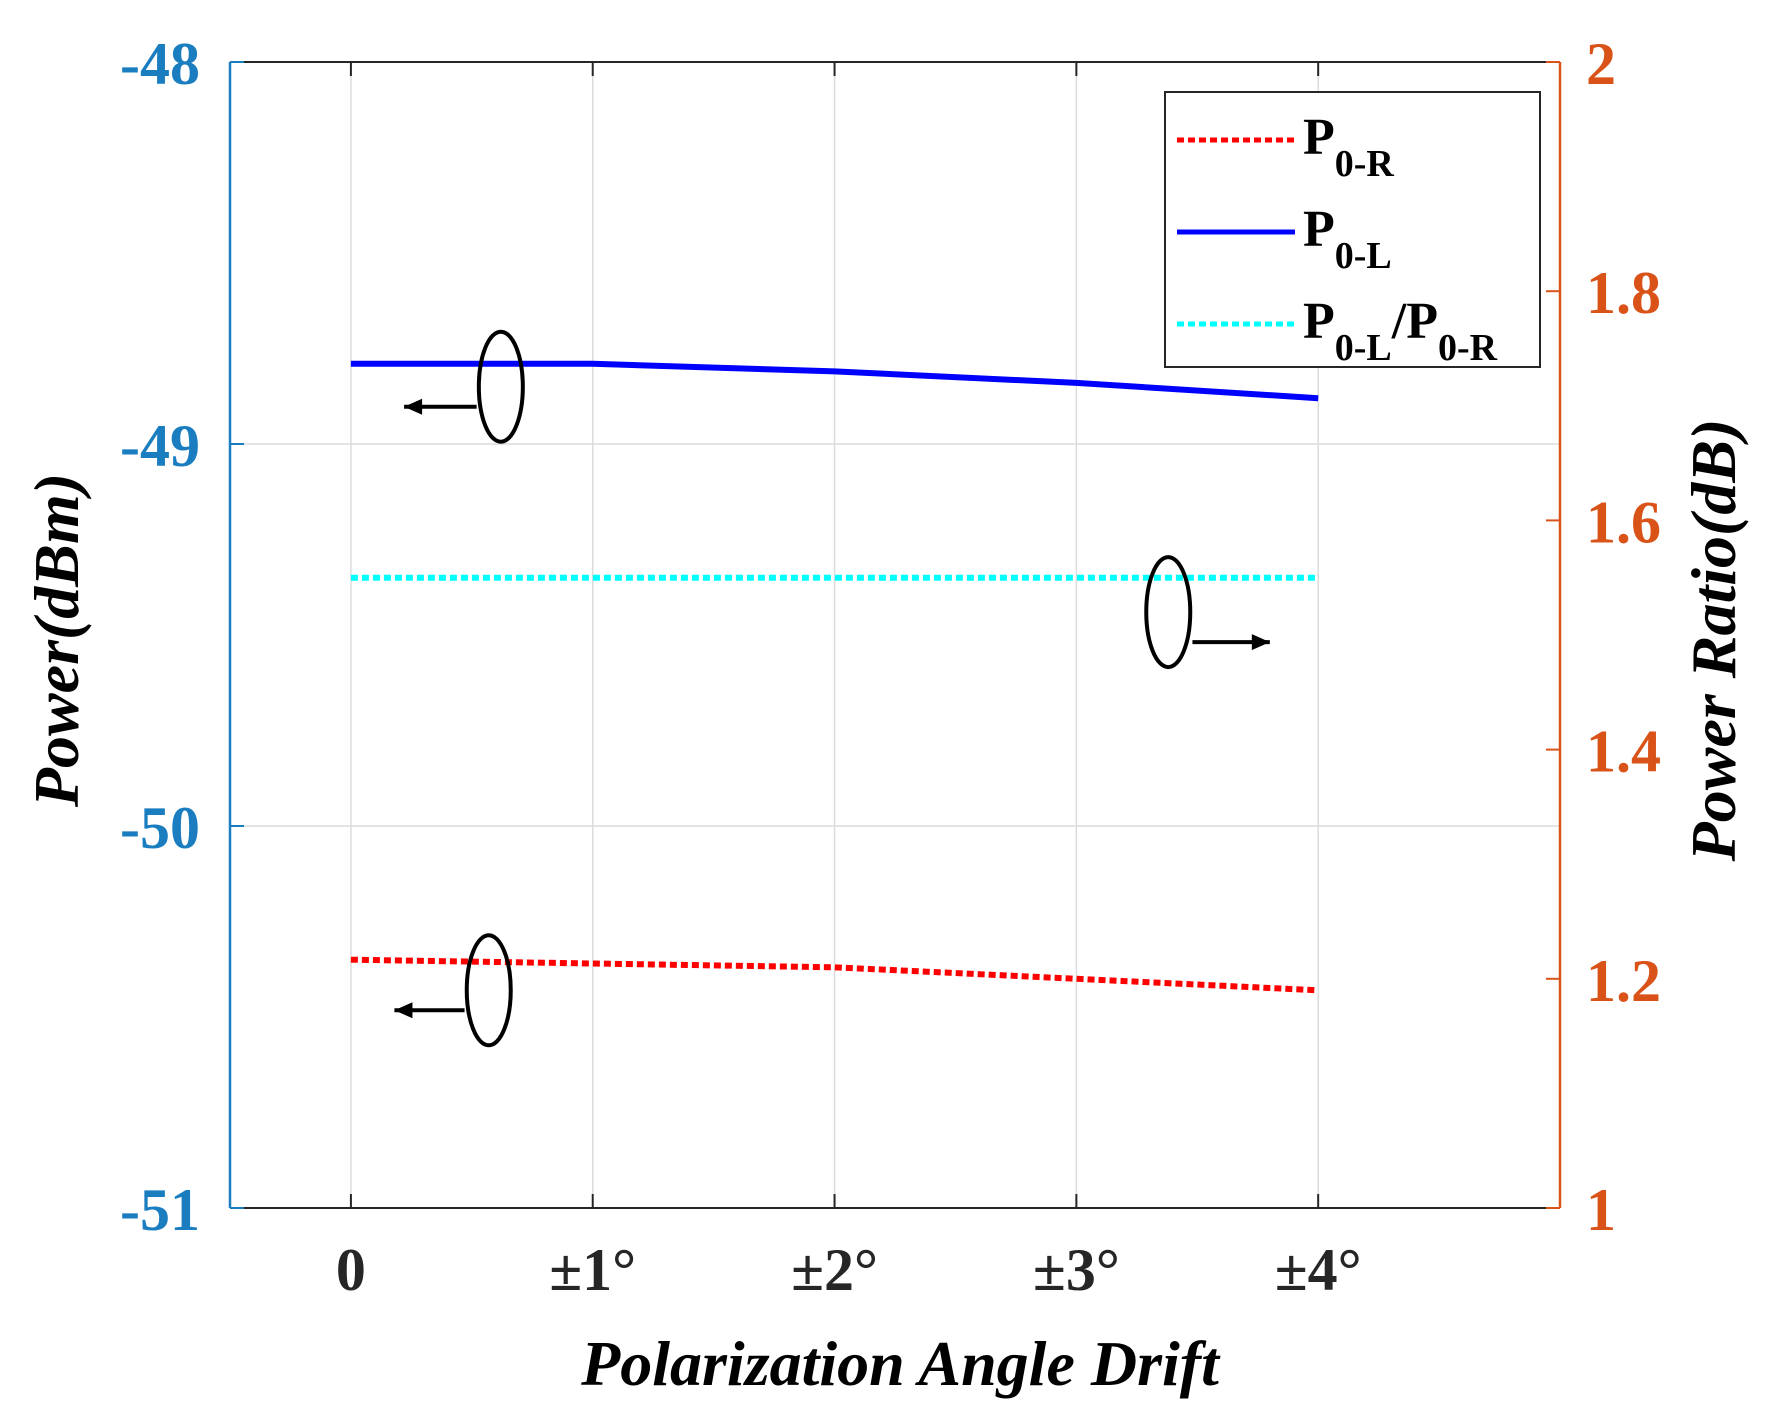 This screenshot has width=1784, height=1428. Describe the element at coordinates (1623, 293) in the screenshot. I see `right-y-tick-label: 1.8` at that location.